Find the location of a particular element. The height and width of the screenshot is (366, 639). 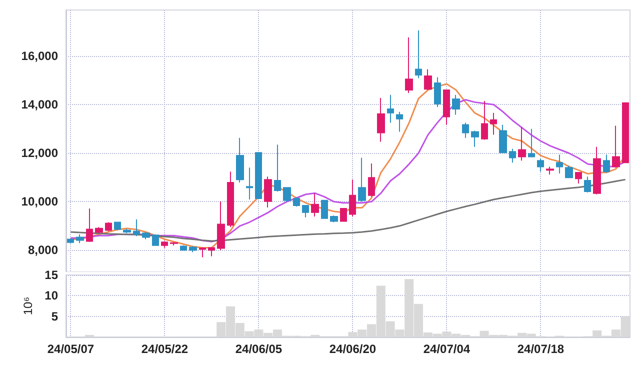

y-tick-label: 16,000 is located at coordinates (39, 56).